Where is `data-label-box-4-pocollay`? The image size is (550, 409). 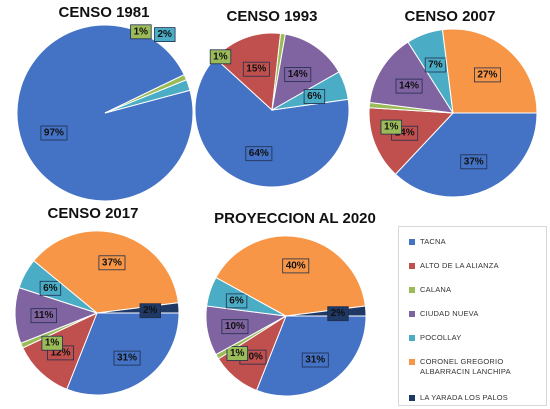
data-label-box-4-pocollay is located at coordinates (236, 301).